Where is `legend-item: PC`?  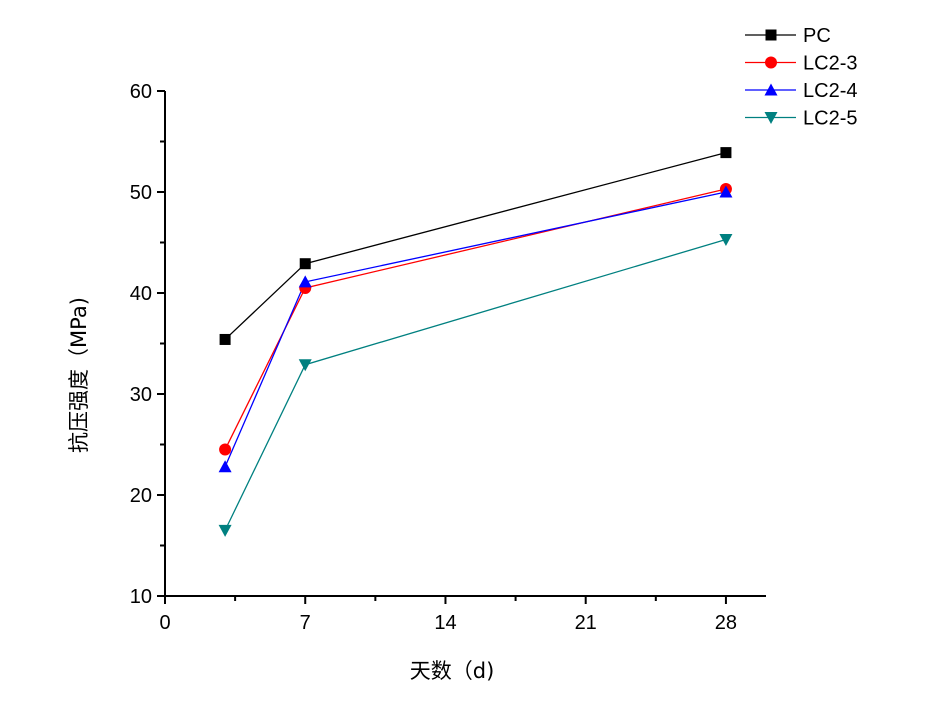
legend-item: PC is located at coordinates (788, 36).